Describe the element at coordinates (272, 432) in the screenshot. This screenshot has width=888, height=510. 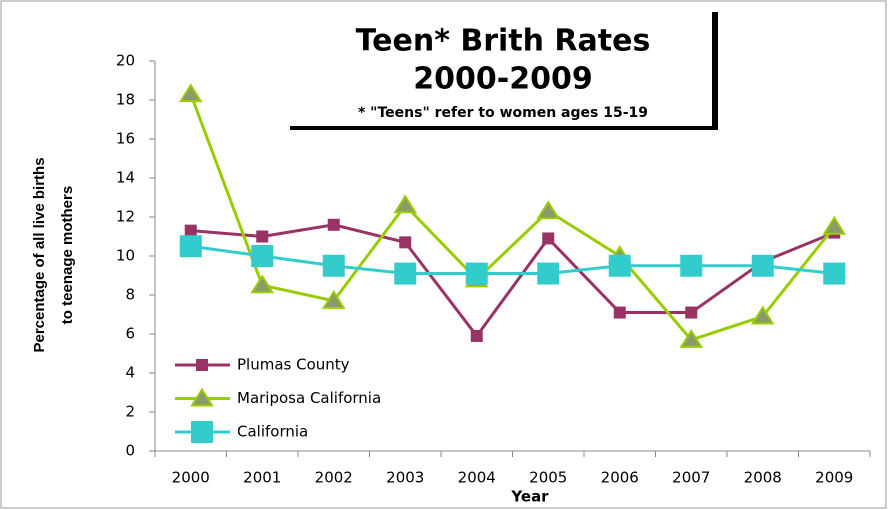
I see `legend-label: California` at that location.